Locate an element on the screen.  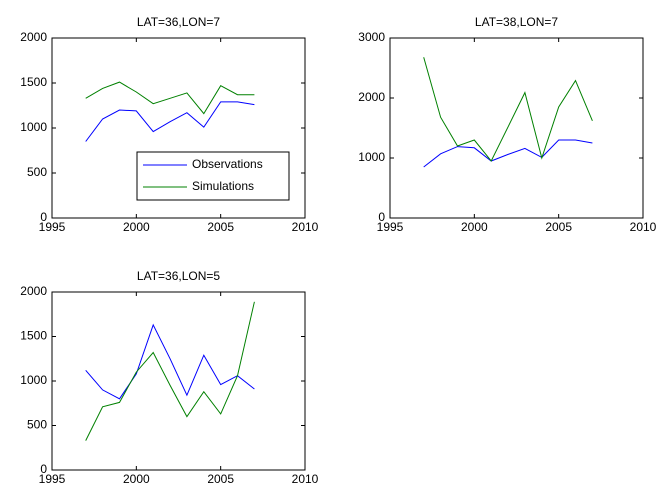
legend-box is located at coordinates (213, 176).